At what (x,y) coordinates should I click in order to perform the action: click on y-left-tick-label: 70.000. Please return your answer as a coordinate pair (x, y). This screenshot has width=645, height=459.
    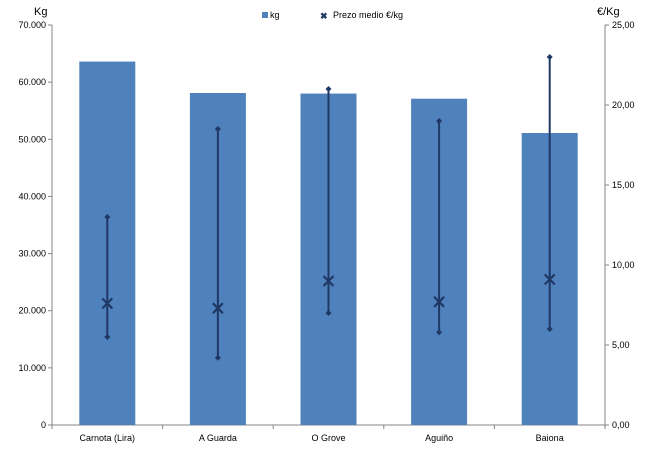
    Looking at the image, I should click on (32, 25).